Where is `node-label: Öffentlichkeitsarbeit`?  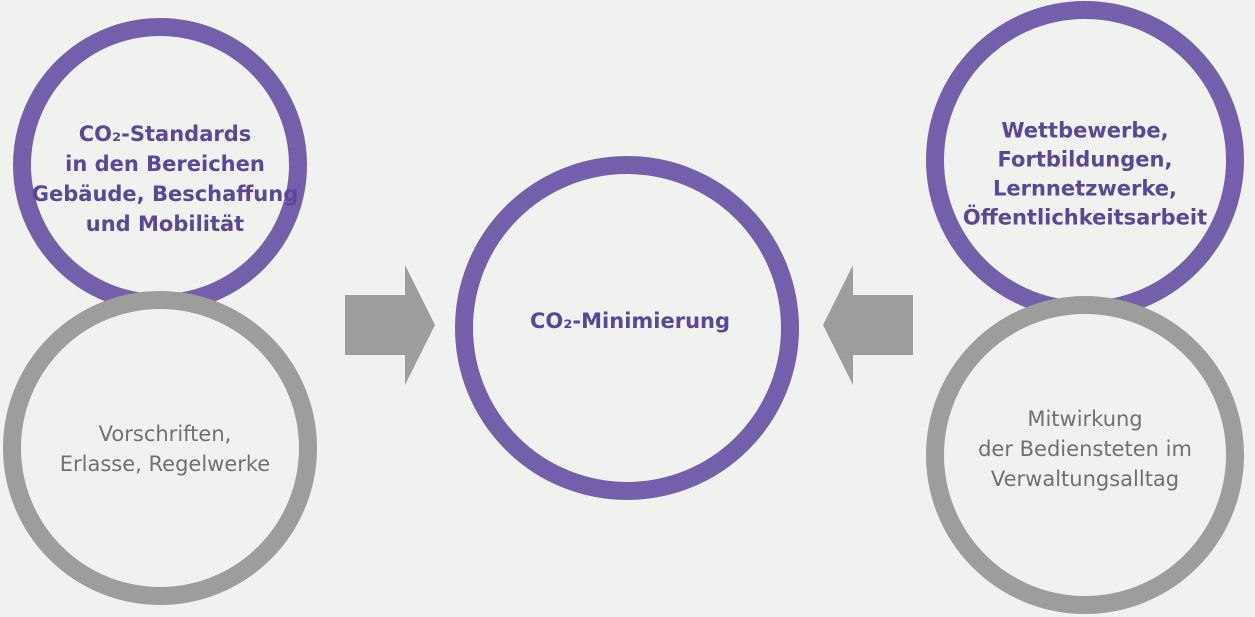 node-label: Öffentlichkeitsarbeit is located at coordinates (1085, 217).